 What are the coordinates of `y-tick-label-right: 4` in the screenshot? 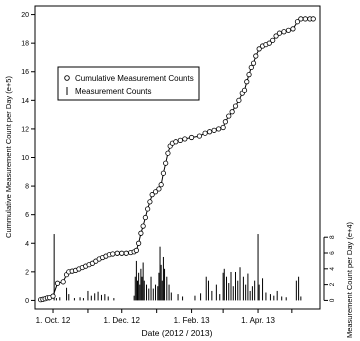 It's located at (332, 269).